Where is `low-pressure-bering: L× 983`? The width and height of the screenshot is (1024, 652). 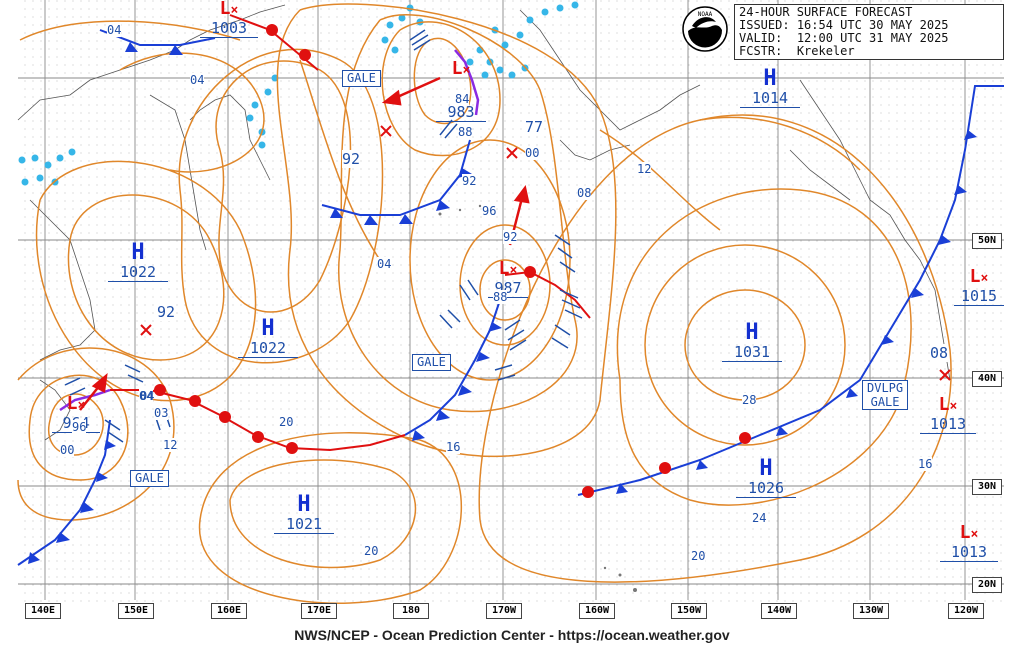
low-pressure-bering: L× 983 is located at coordinates (461, 91).